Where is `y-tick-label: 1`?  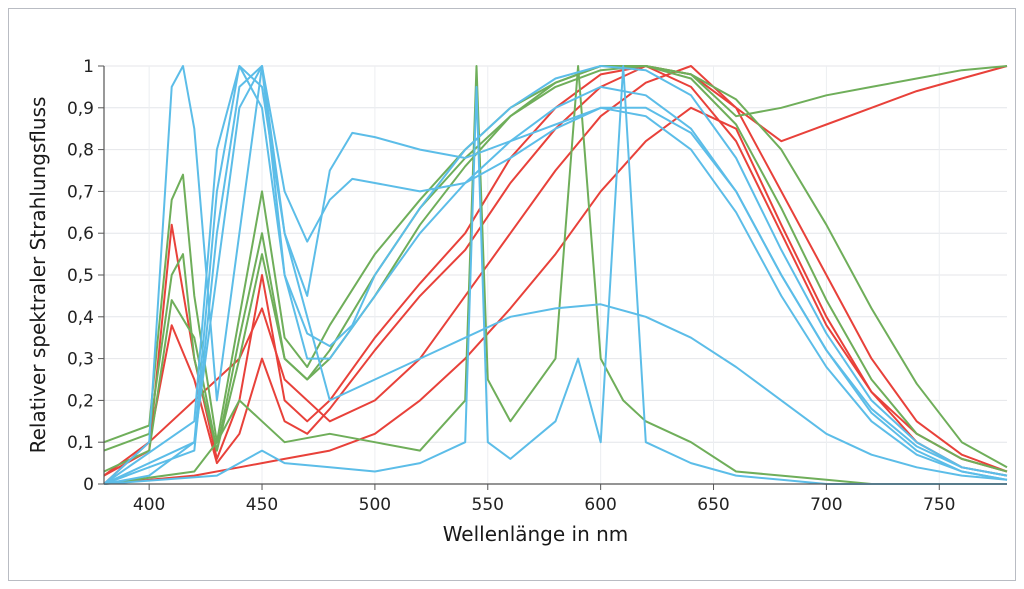
y-tick-label: 1 is located at coordinates (88, 67).